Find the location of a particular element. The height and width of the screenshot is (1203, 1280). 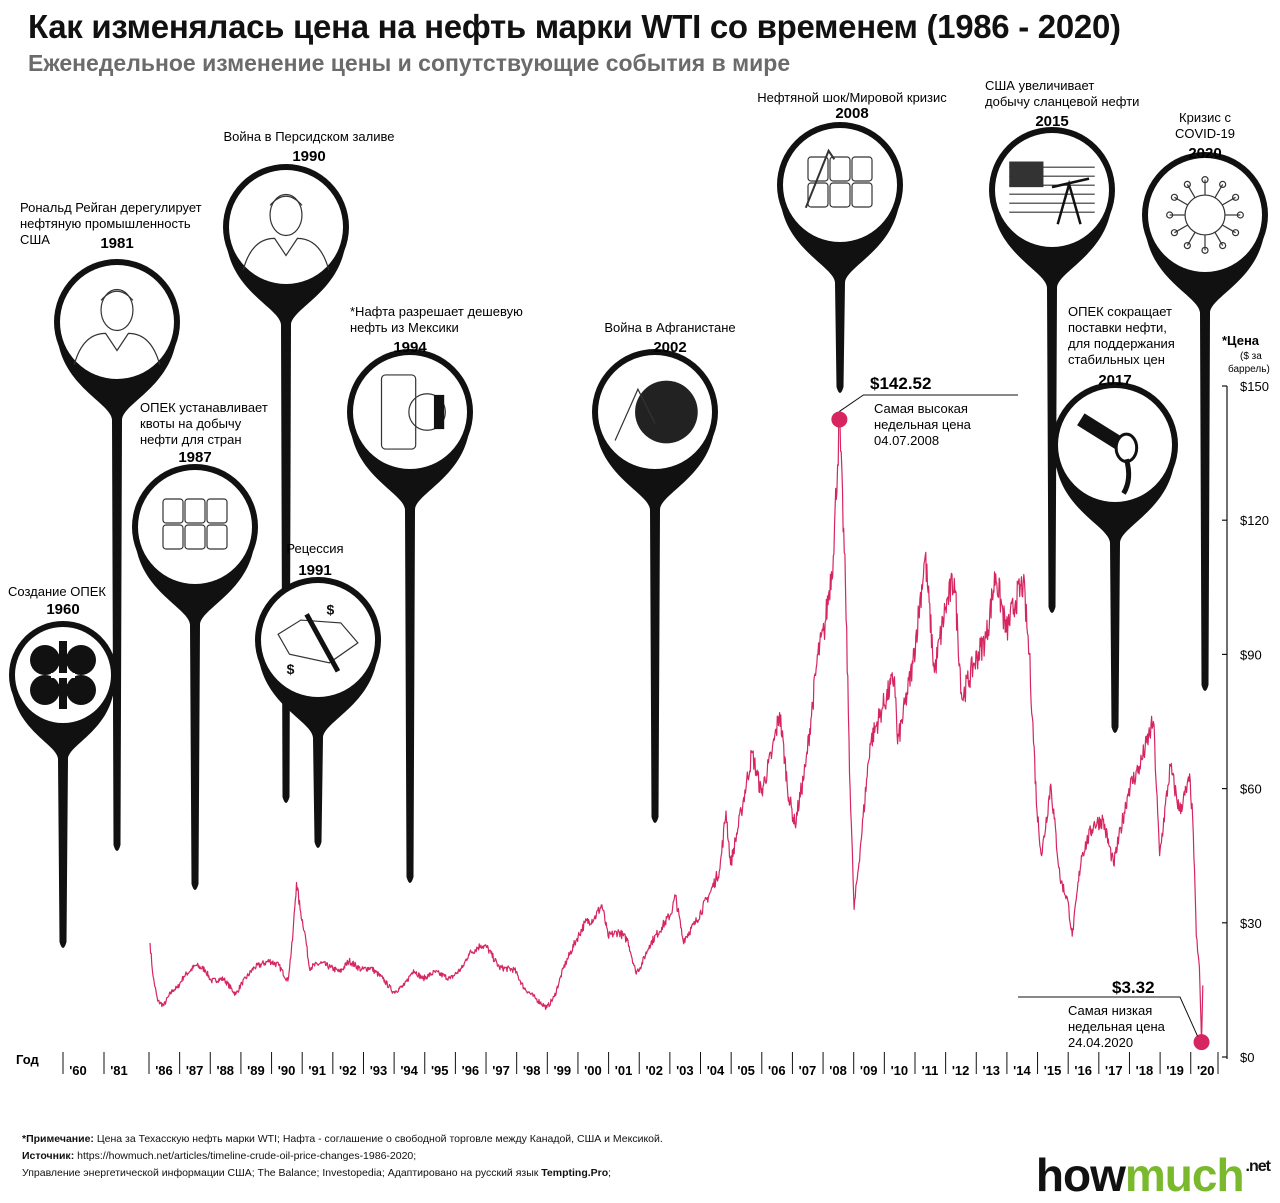

x-tick-label: '00 is located at coordinates (593, 1070).